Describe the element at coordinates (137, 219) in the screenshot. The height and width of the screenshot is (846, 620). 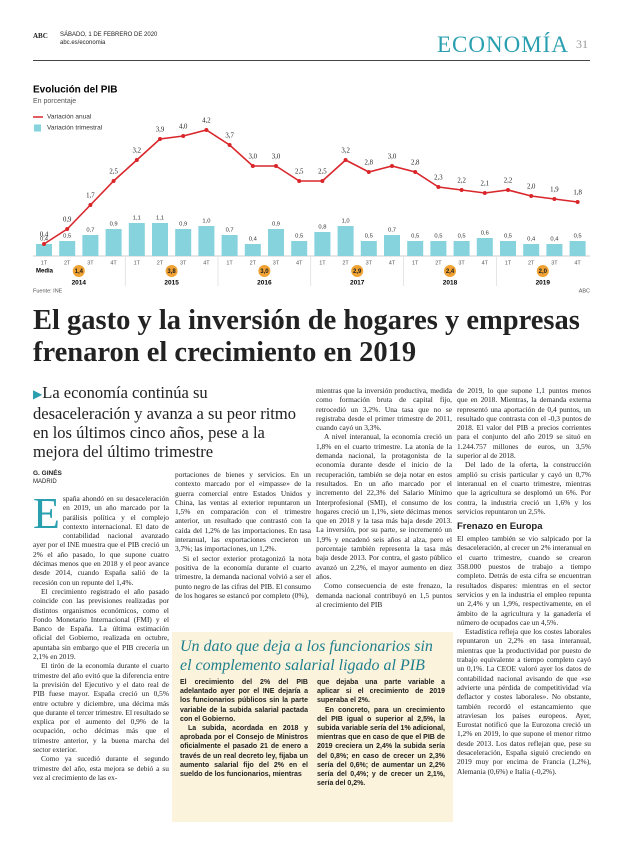
I see `bar-value-label: 1,1` at that location.